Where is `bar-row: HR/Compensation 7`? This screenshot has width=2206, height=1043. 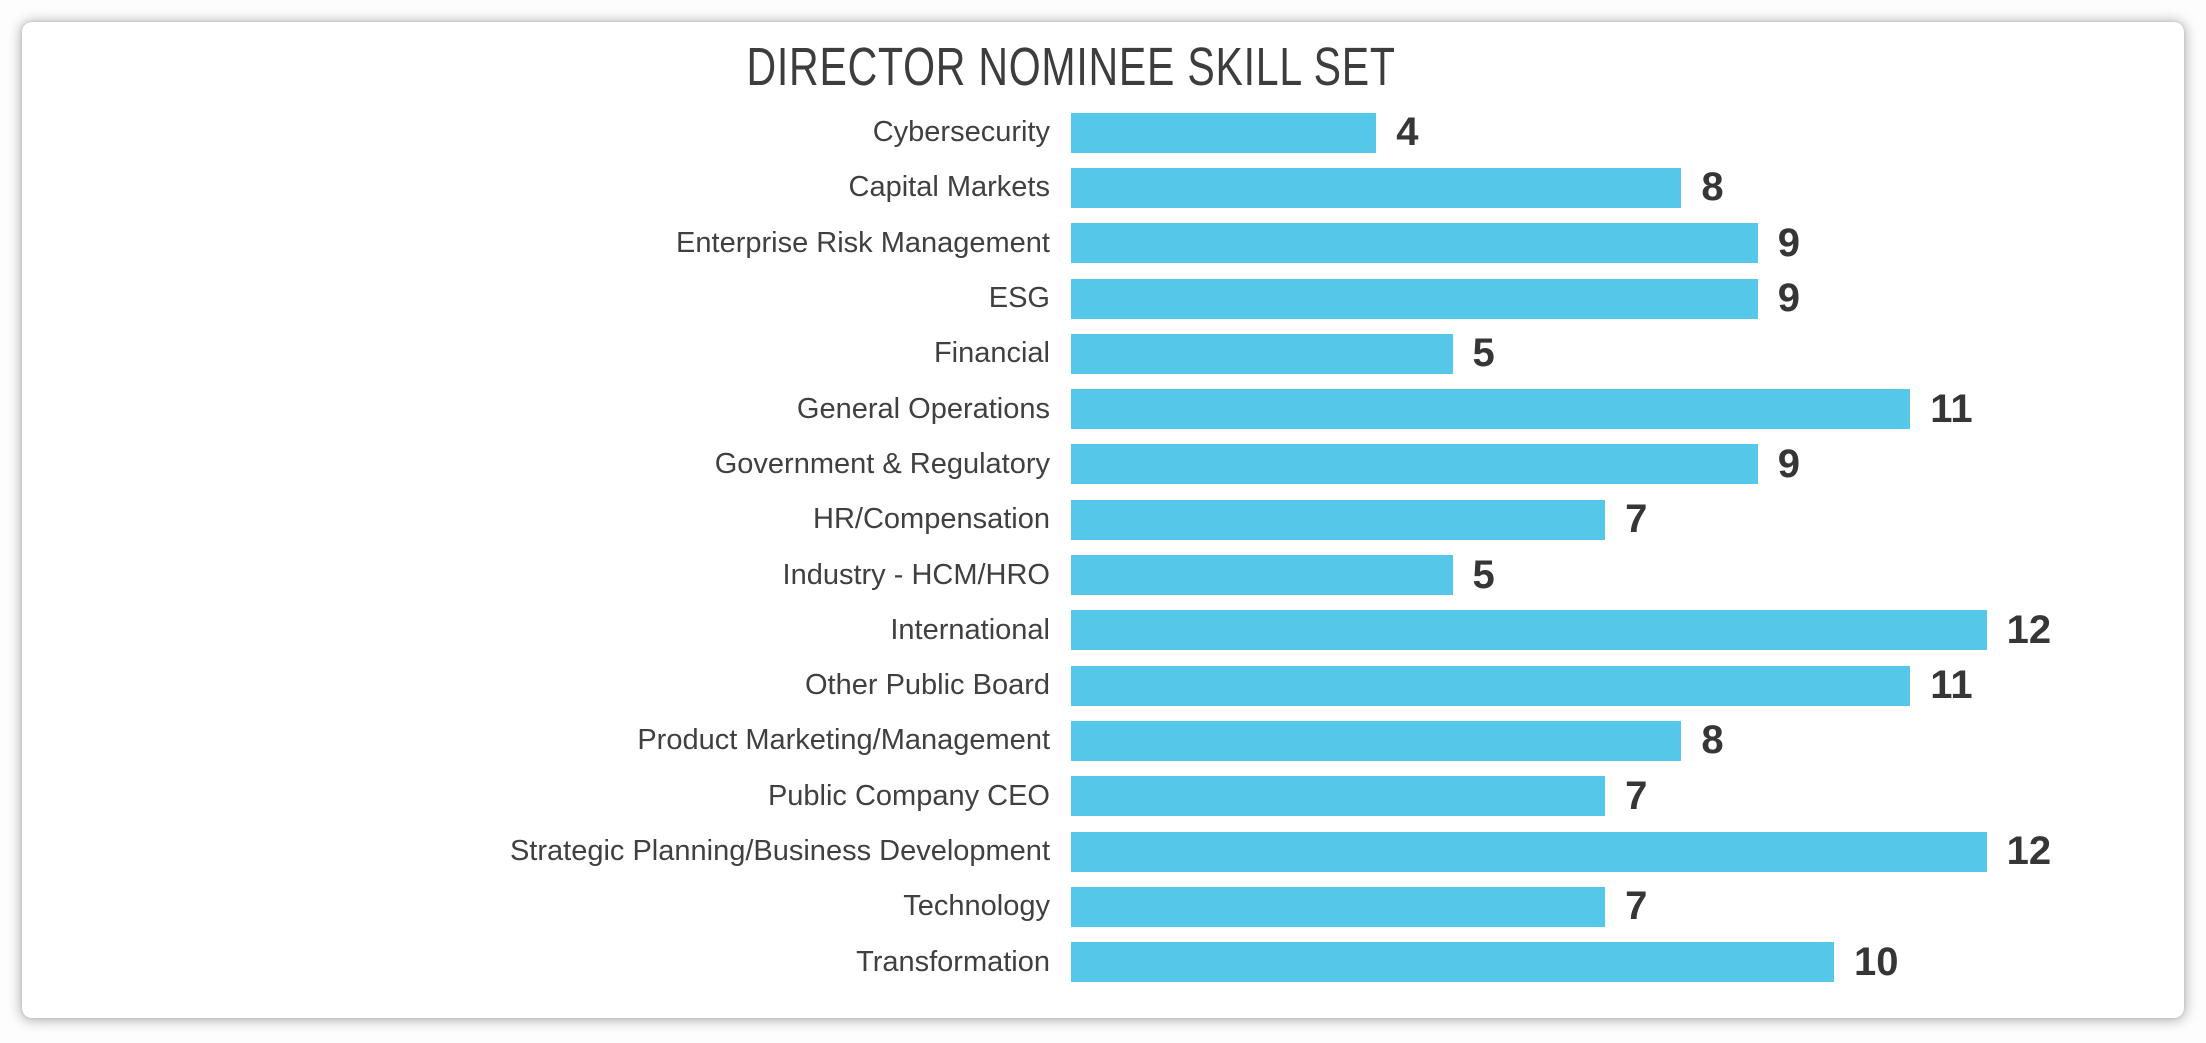
bar-row: HR/Compensation 7 is located at coordinates (1103, 519).